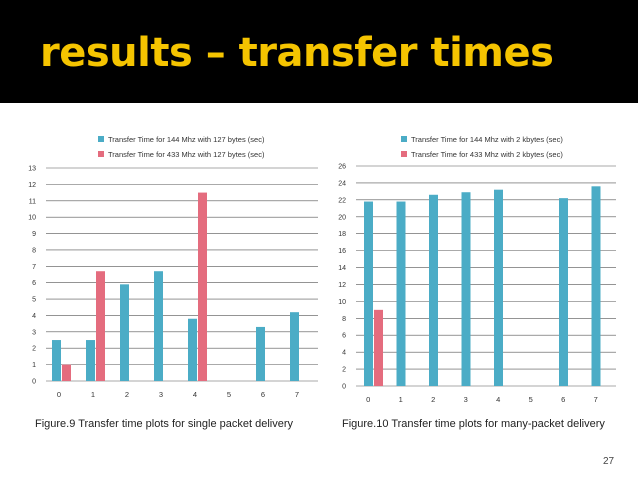  I want to click on y-tick-label: 3, so click(34, 332).